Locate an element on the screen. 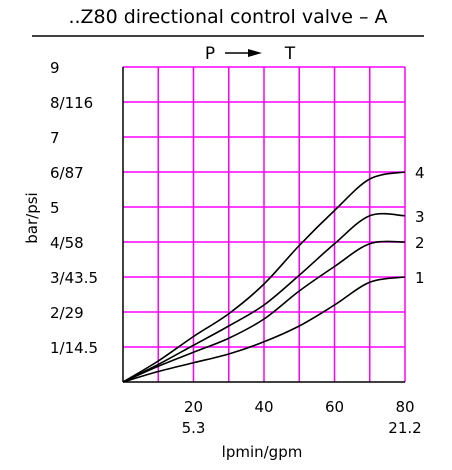  x-tick-label: 60 is located at coordinates (334, 407).